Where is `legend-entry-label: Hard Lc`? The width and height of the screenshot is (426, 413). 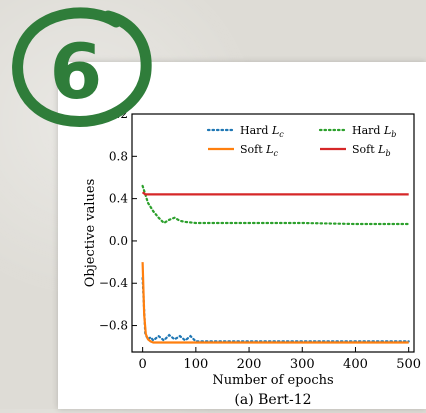
legend-entry-label: Hard Lc is located at coordinates (262, 131).